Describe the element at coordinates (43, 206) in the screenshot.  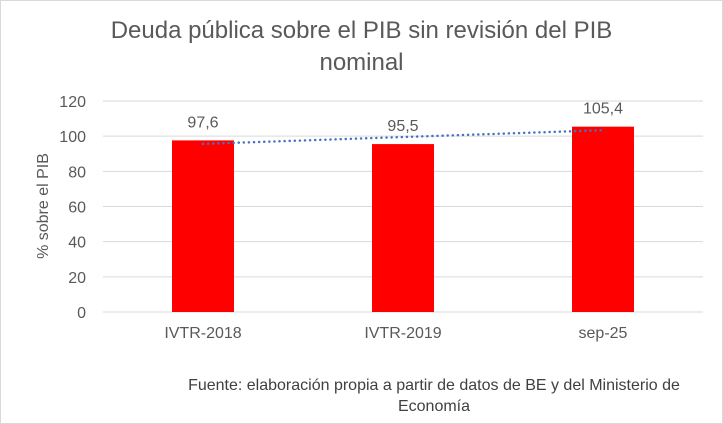
I see `y-axis-label: % sobre el PIB` at that location.